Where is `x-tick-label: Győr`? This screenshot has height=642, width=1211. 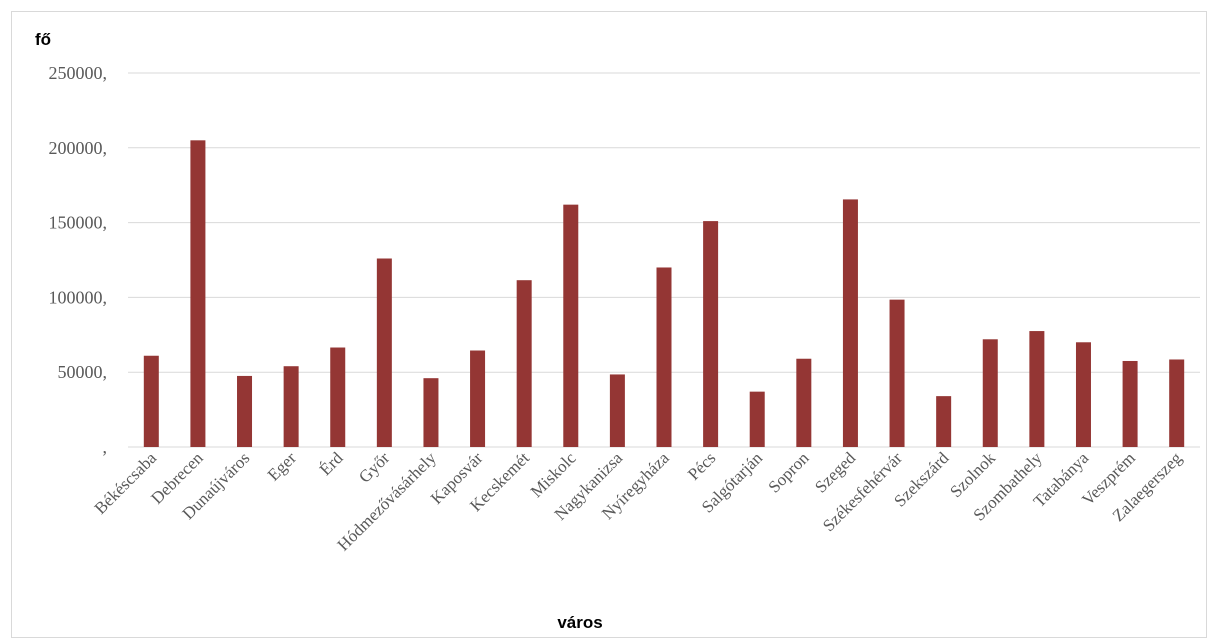 x-tick-label: Győr is located at coordinates (374, 467).